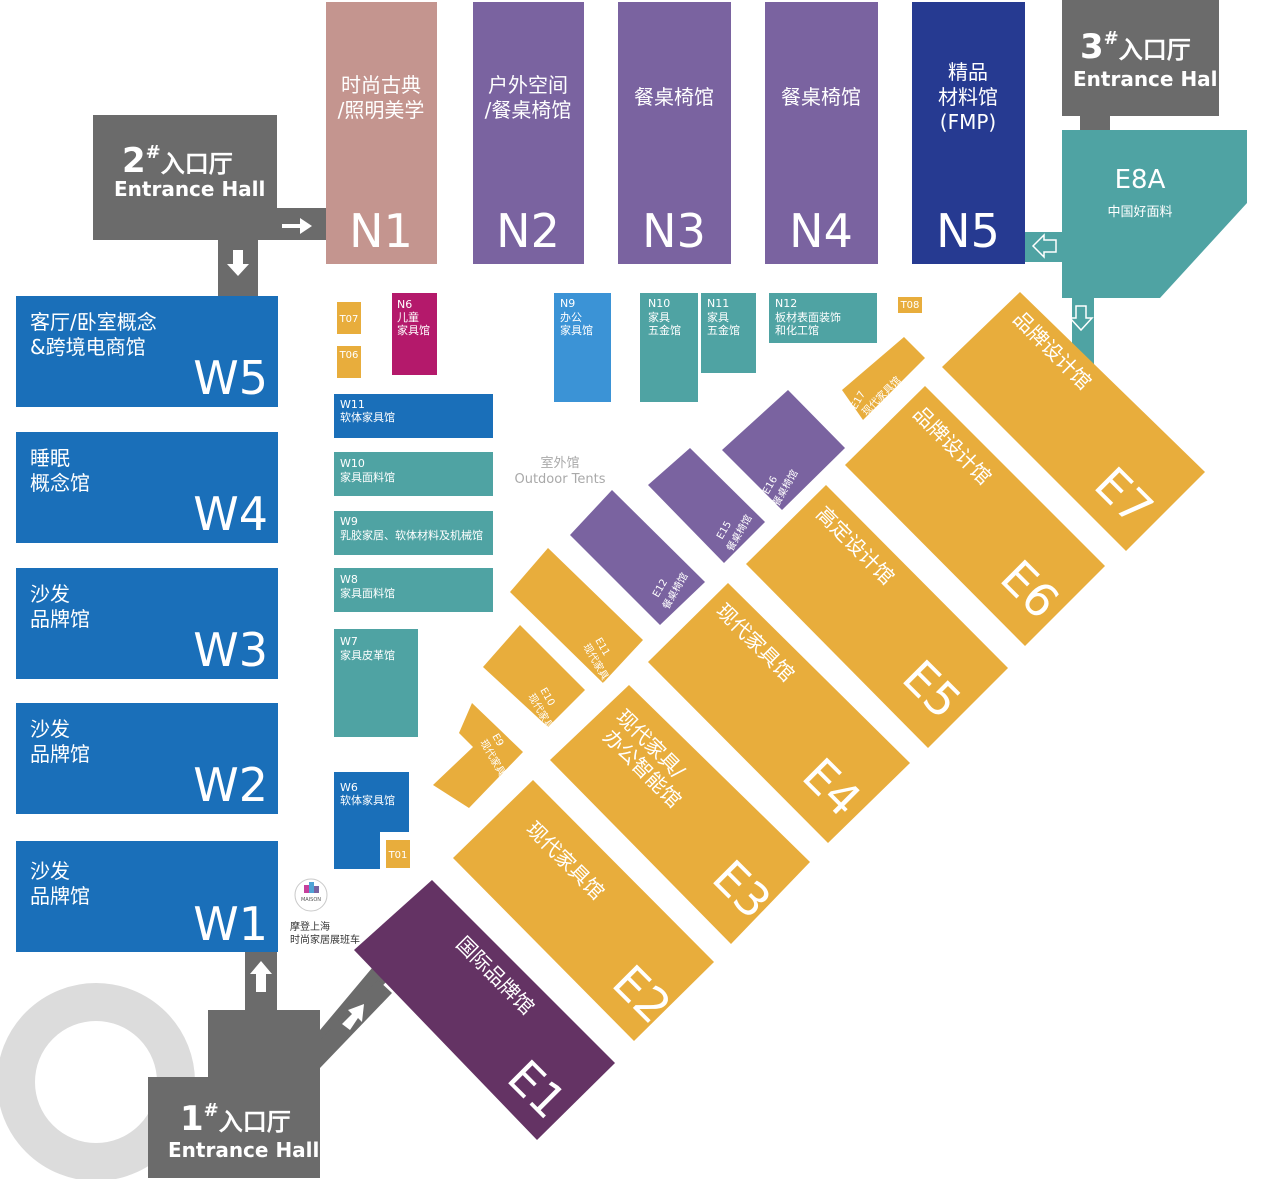 This screenshot has width=1280, height=1179. What do you see at coordinates (968, 133) in the screenshot?
I see `hall-n5: 精品 材料馆 (FMP) N5` at bounding box center [968, 133].